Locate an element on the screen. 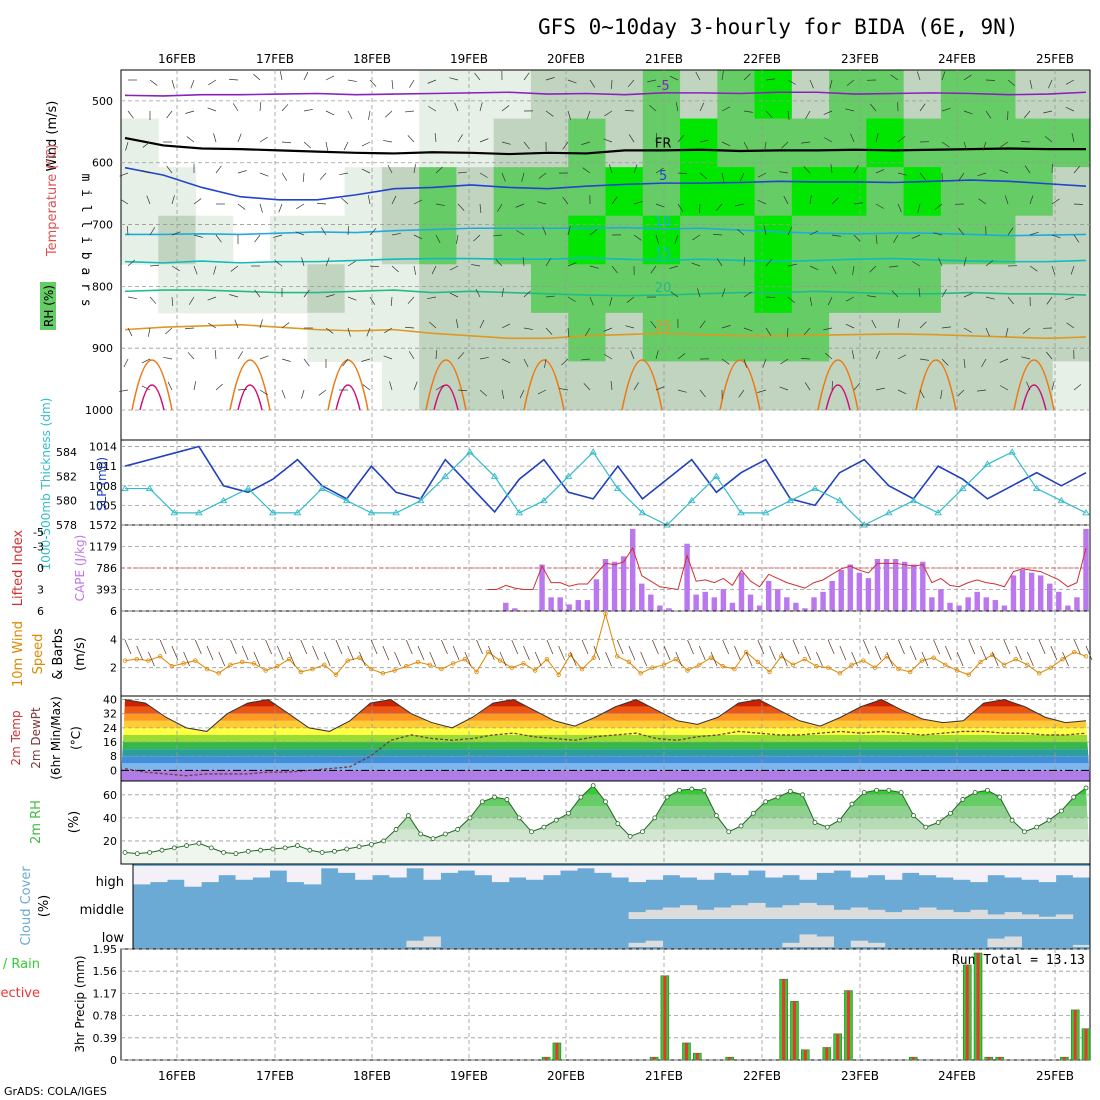 The image size is (1100, 1100). isotherm-30-arc is located at coordinates (152, 385).